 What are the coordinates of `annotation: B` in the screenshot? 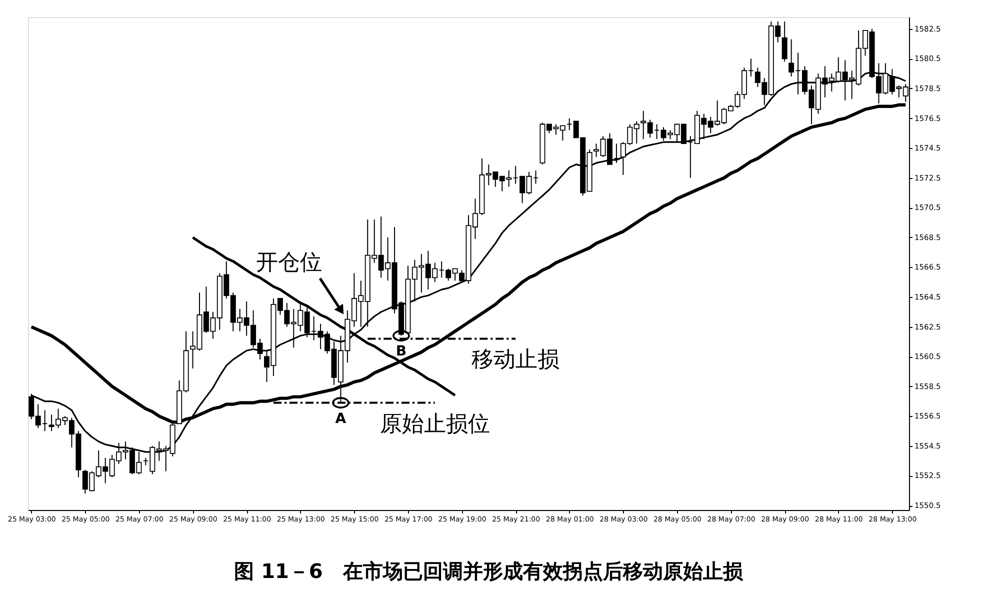 It's located at (401, 352).